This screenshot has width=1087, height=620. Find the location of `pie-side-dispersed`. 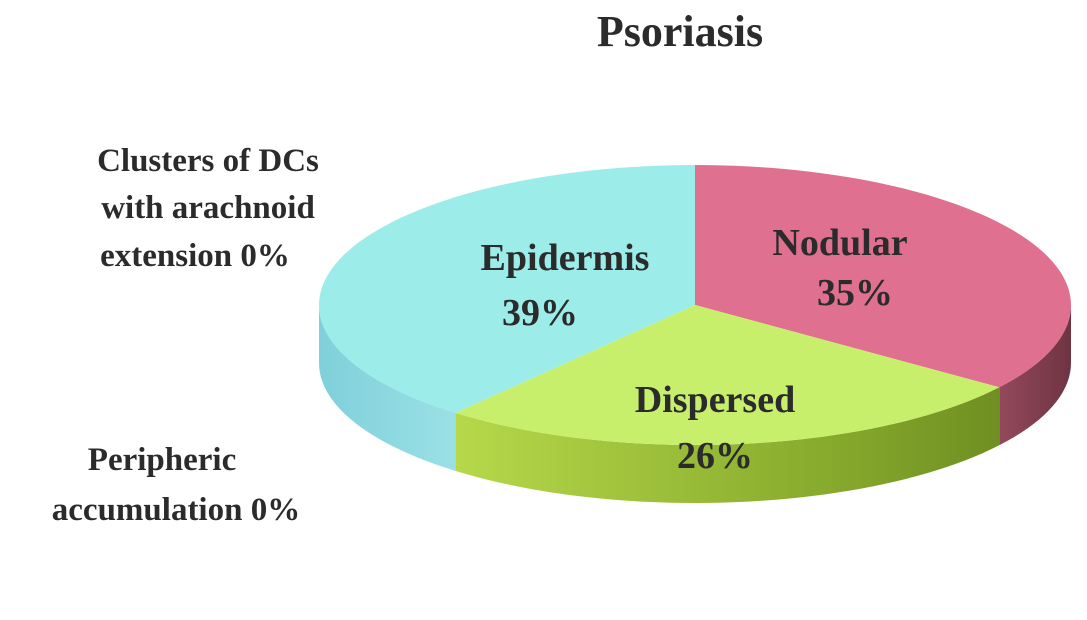

pie-side-dispersed is located at coordinates (727, 445).